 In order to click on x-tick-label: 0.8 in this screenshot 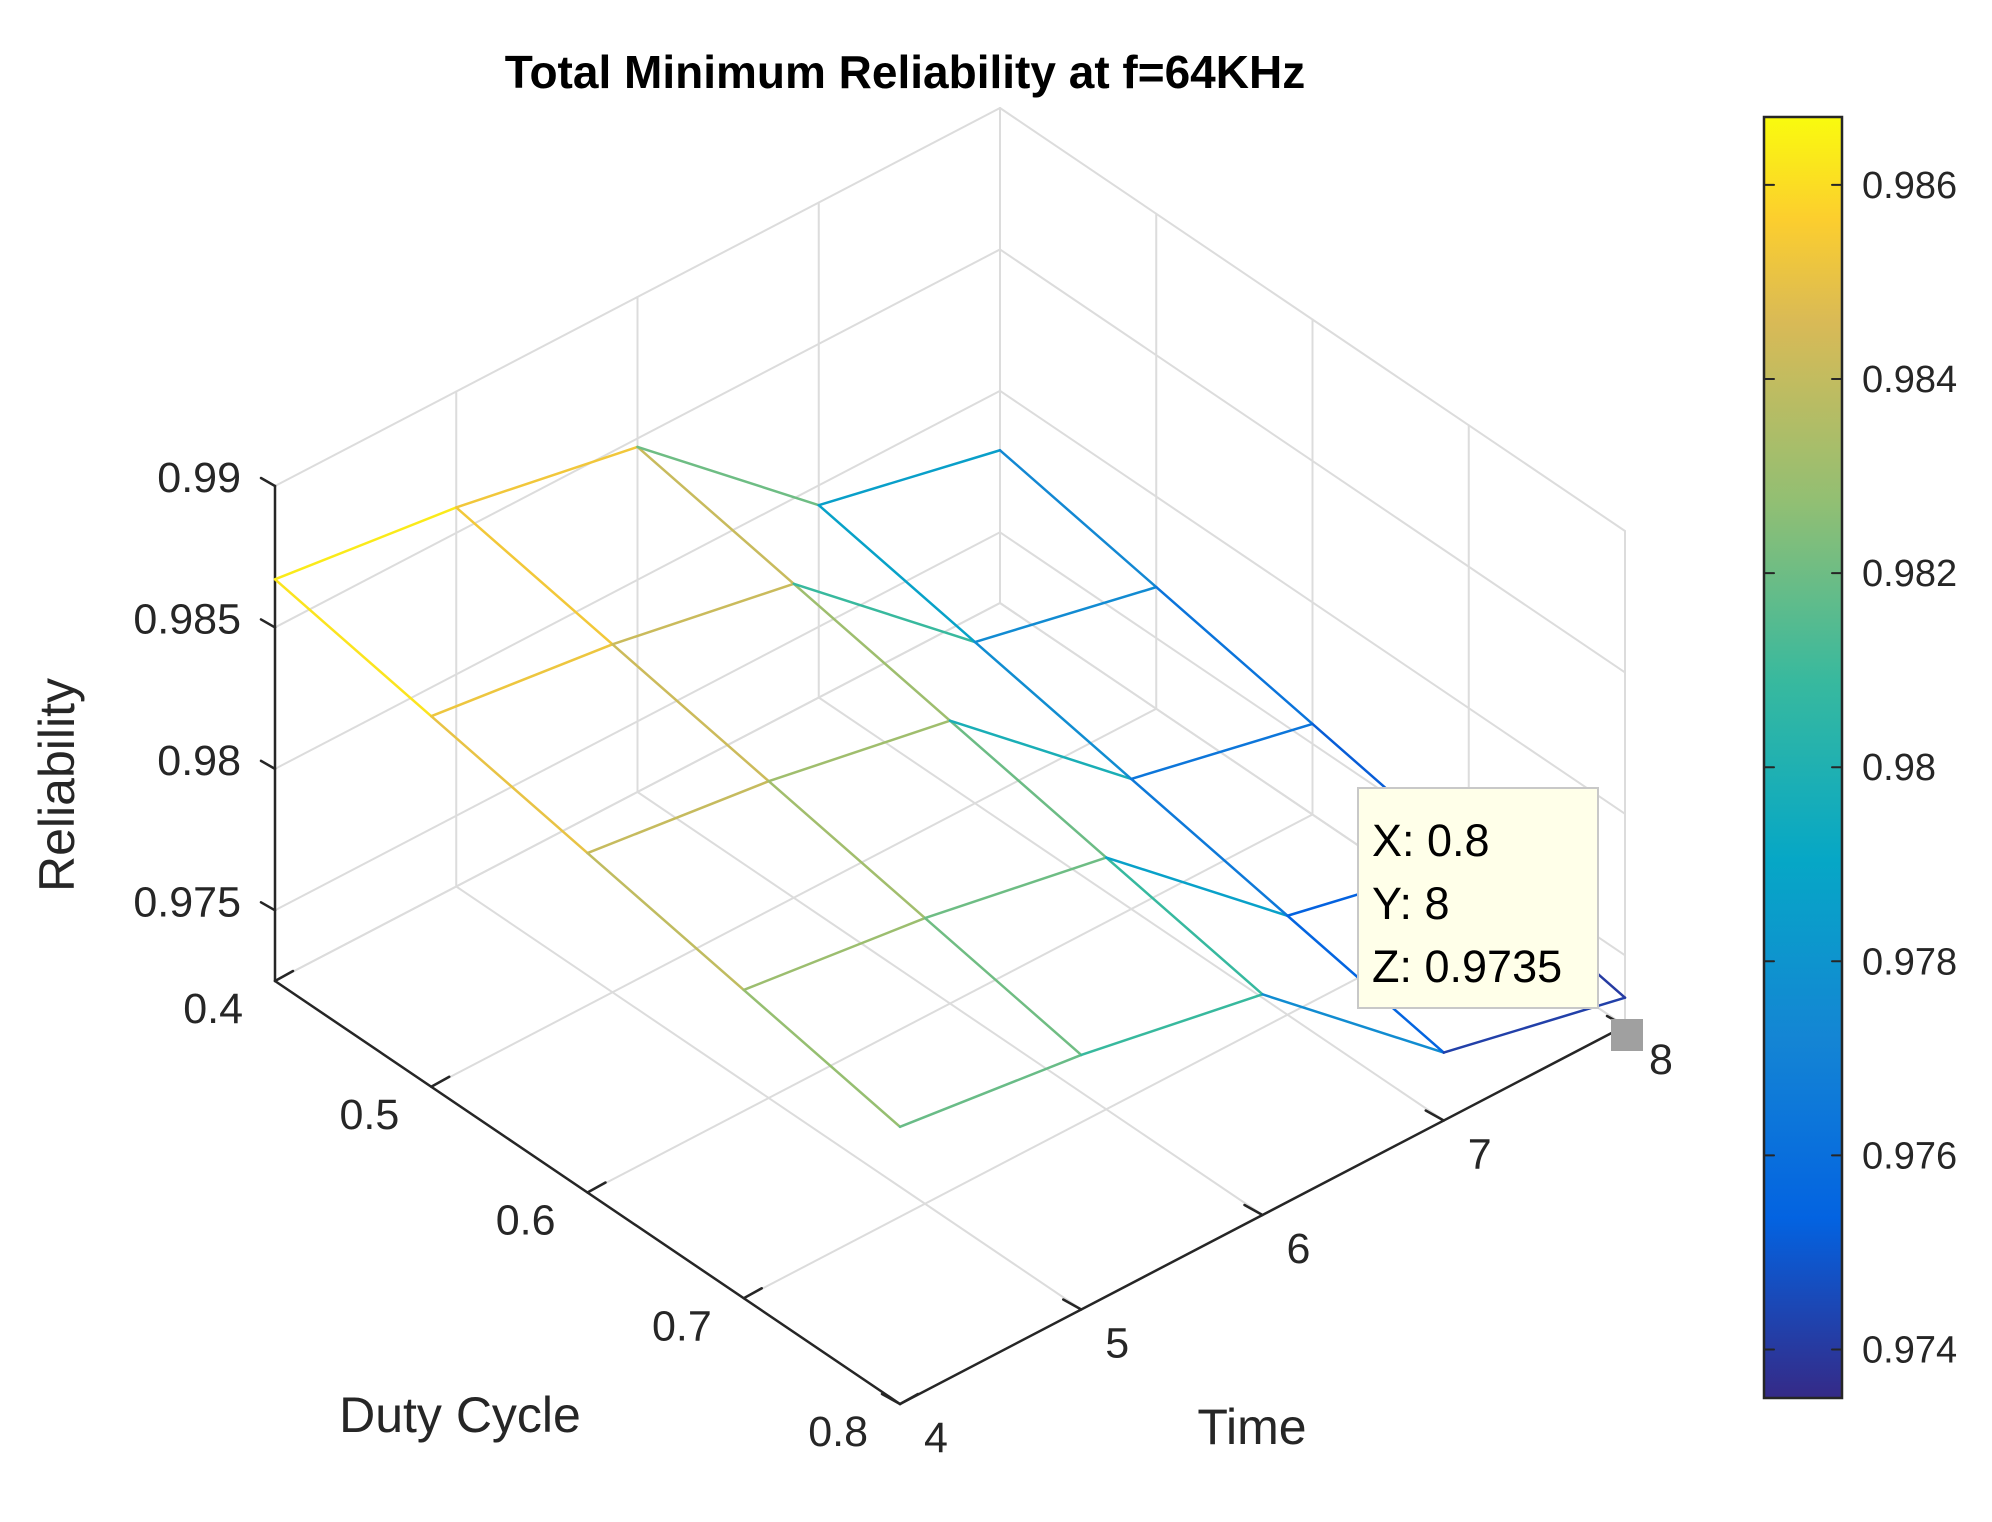, I will do `click(838, 1432)`.